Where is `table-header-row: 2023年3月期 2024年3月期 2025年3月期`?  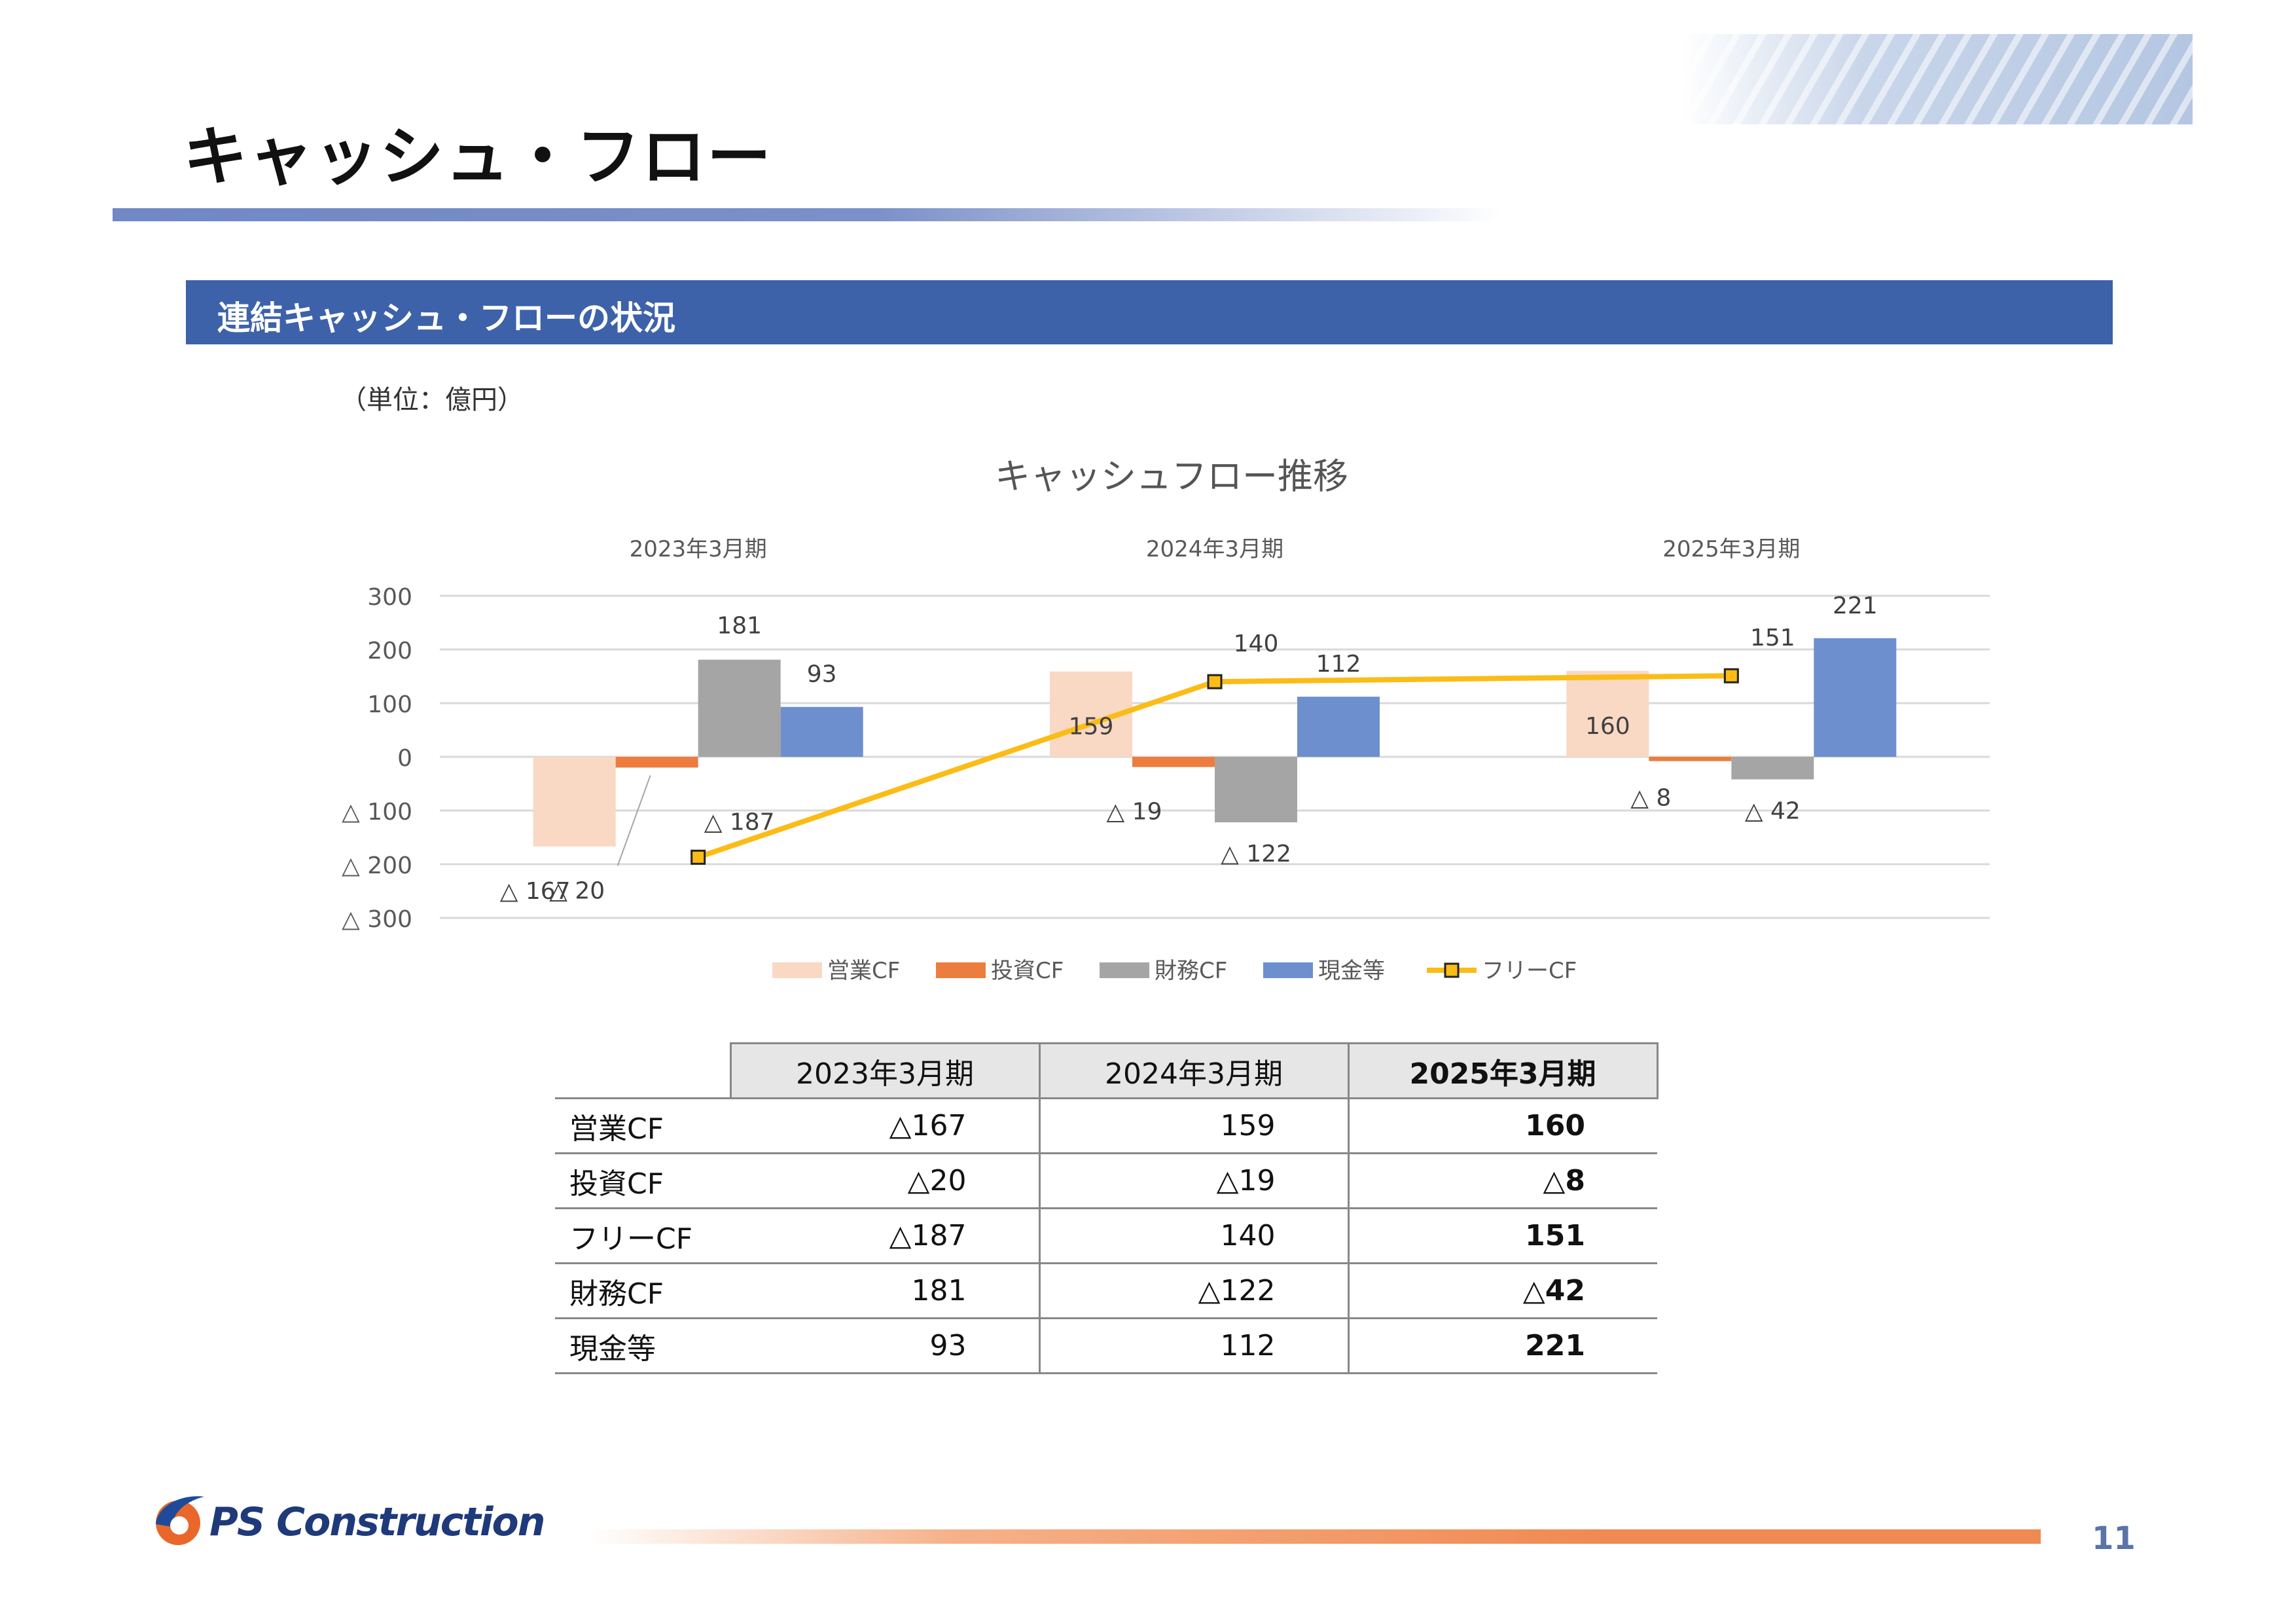 table-header-row: 2023年3月期 2024年3月期 2025年3月期 is located at coordinates (1107, 1070).